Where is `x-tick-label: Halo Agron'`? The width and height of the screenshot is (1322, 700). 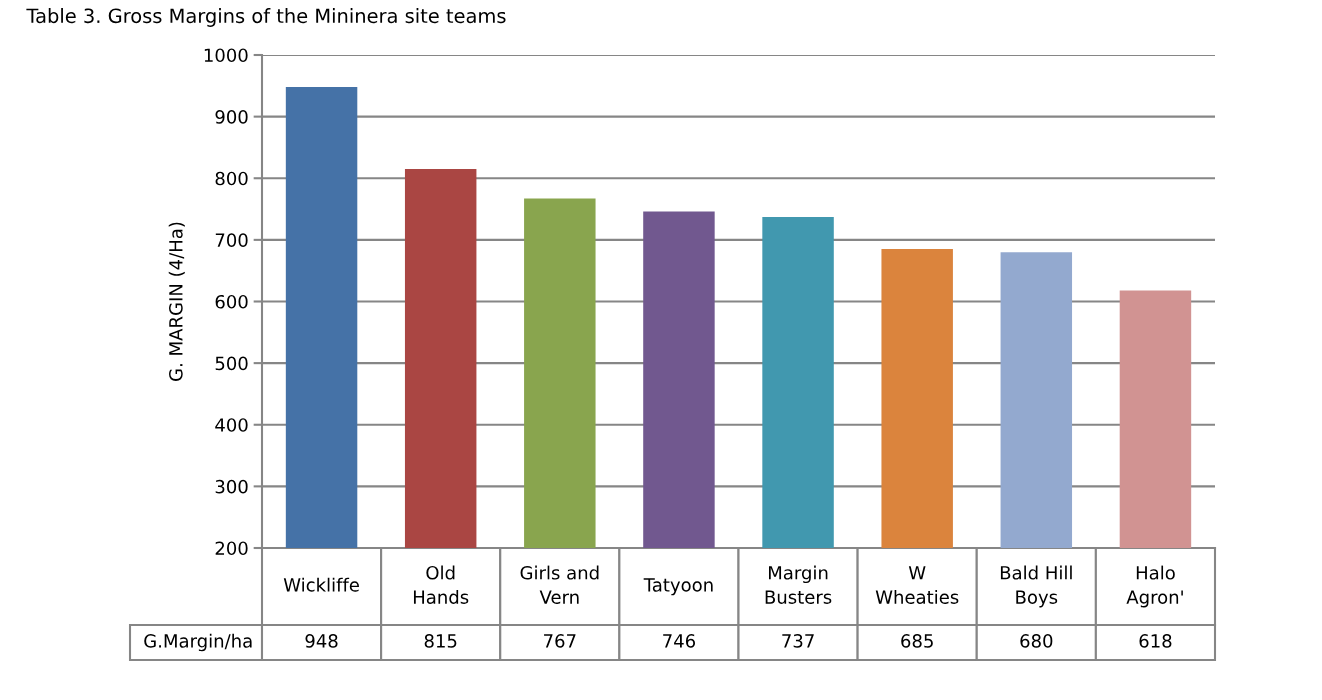 x-tick-label: Halo Agron' is located at coordinates (1154, 586).